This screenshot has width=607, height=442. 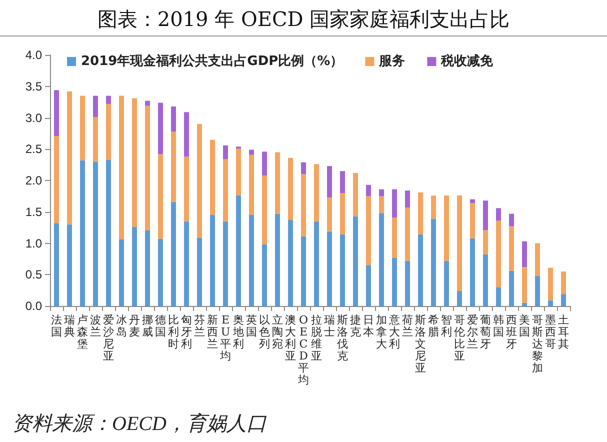 What do you see at coordinates (303, 19) in the screenshot?
I see `chart-title: 图表：2019 年 OECD 国家家庭福利支出占比` at bounding box center [303, 19].